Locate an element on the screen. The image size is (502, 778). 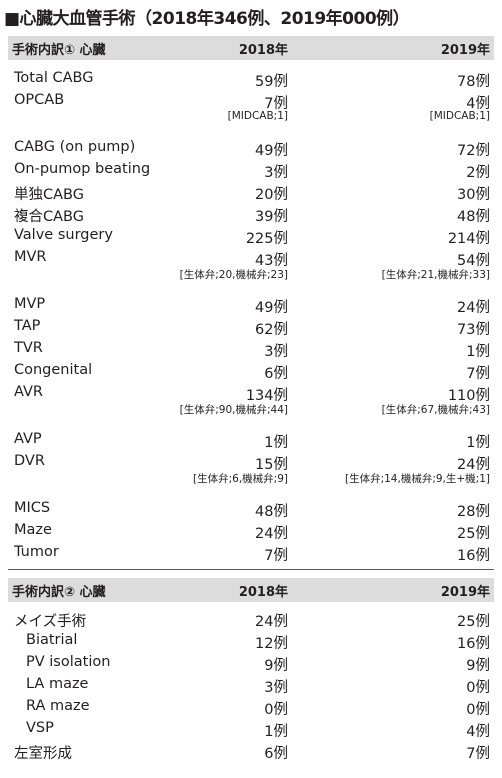
row-label: DVR is located at coordinates (29, 461).